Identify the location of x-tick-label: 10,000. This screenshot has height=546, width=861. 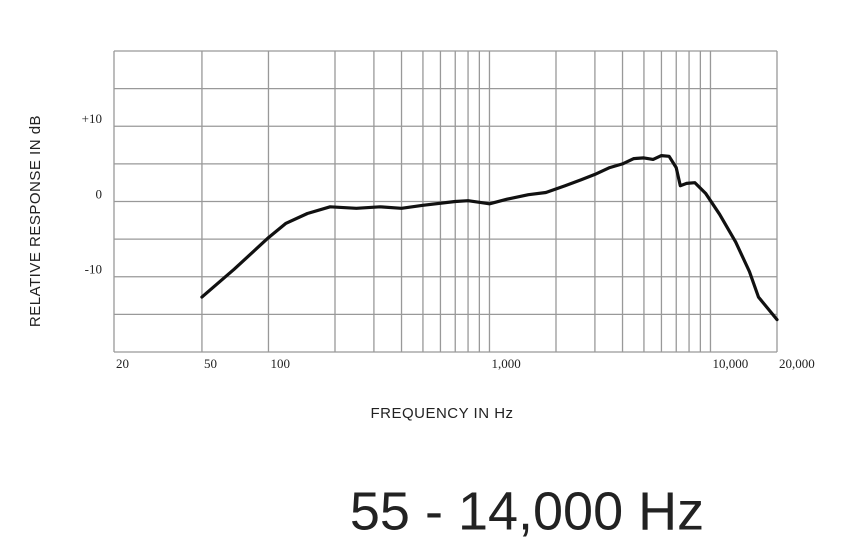
(730, 363).